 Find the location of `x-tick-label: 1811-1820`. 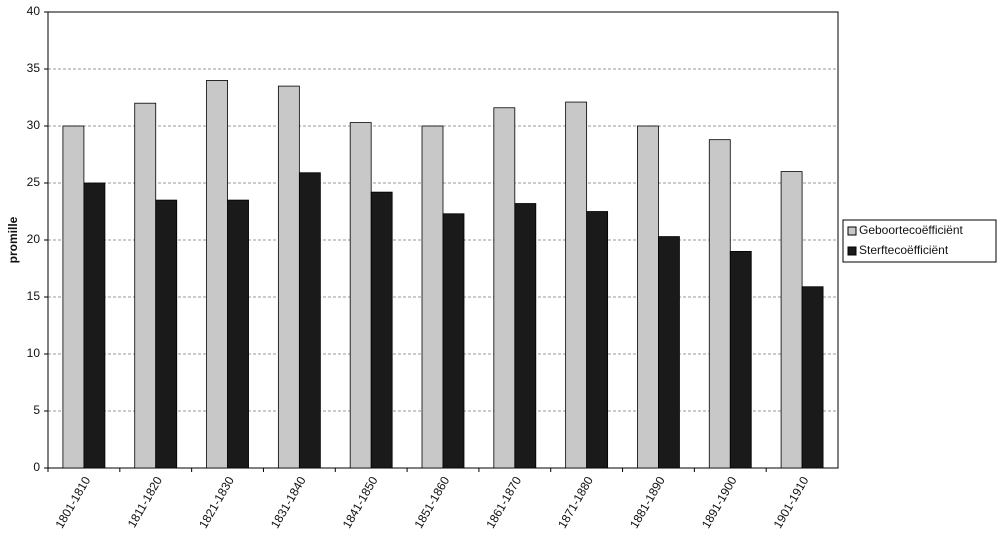

x-tick-label: 1811-1820 is located at coordinates (145, 502).